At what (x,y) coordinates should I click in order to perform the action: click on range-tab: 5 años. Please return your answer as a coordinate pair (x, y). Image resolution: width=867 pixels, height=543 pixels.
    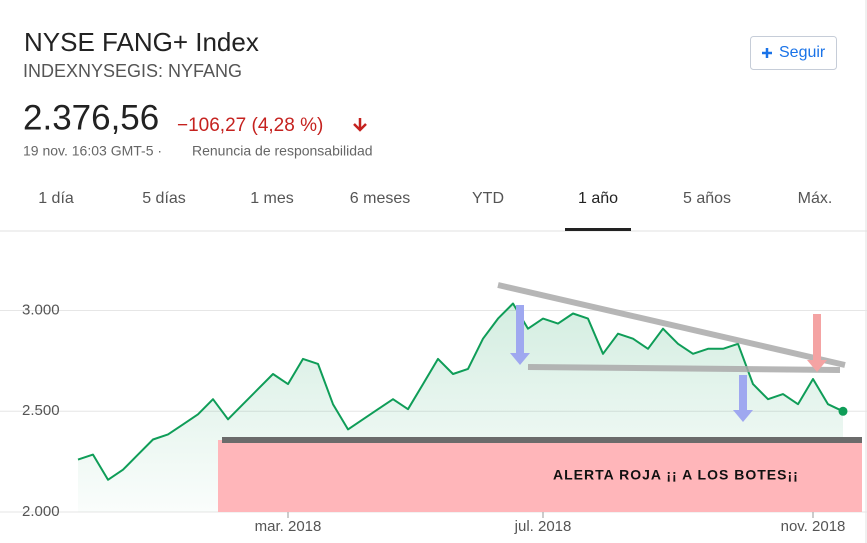
    Looking at the image, I should click on (707, 198).